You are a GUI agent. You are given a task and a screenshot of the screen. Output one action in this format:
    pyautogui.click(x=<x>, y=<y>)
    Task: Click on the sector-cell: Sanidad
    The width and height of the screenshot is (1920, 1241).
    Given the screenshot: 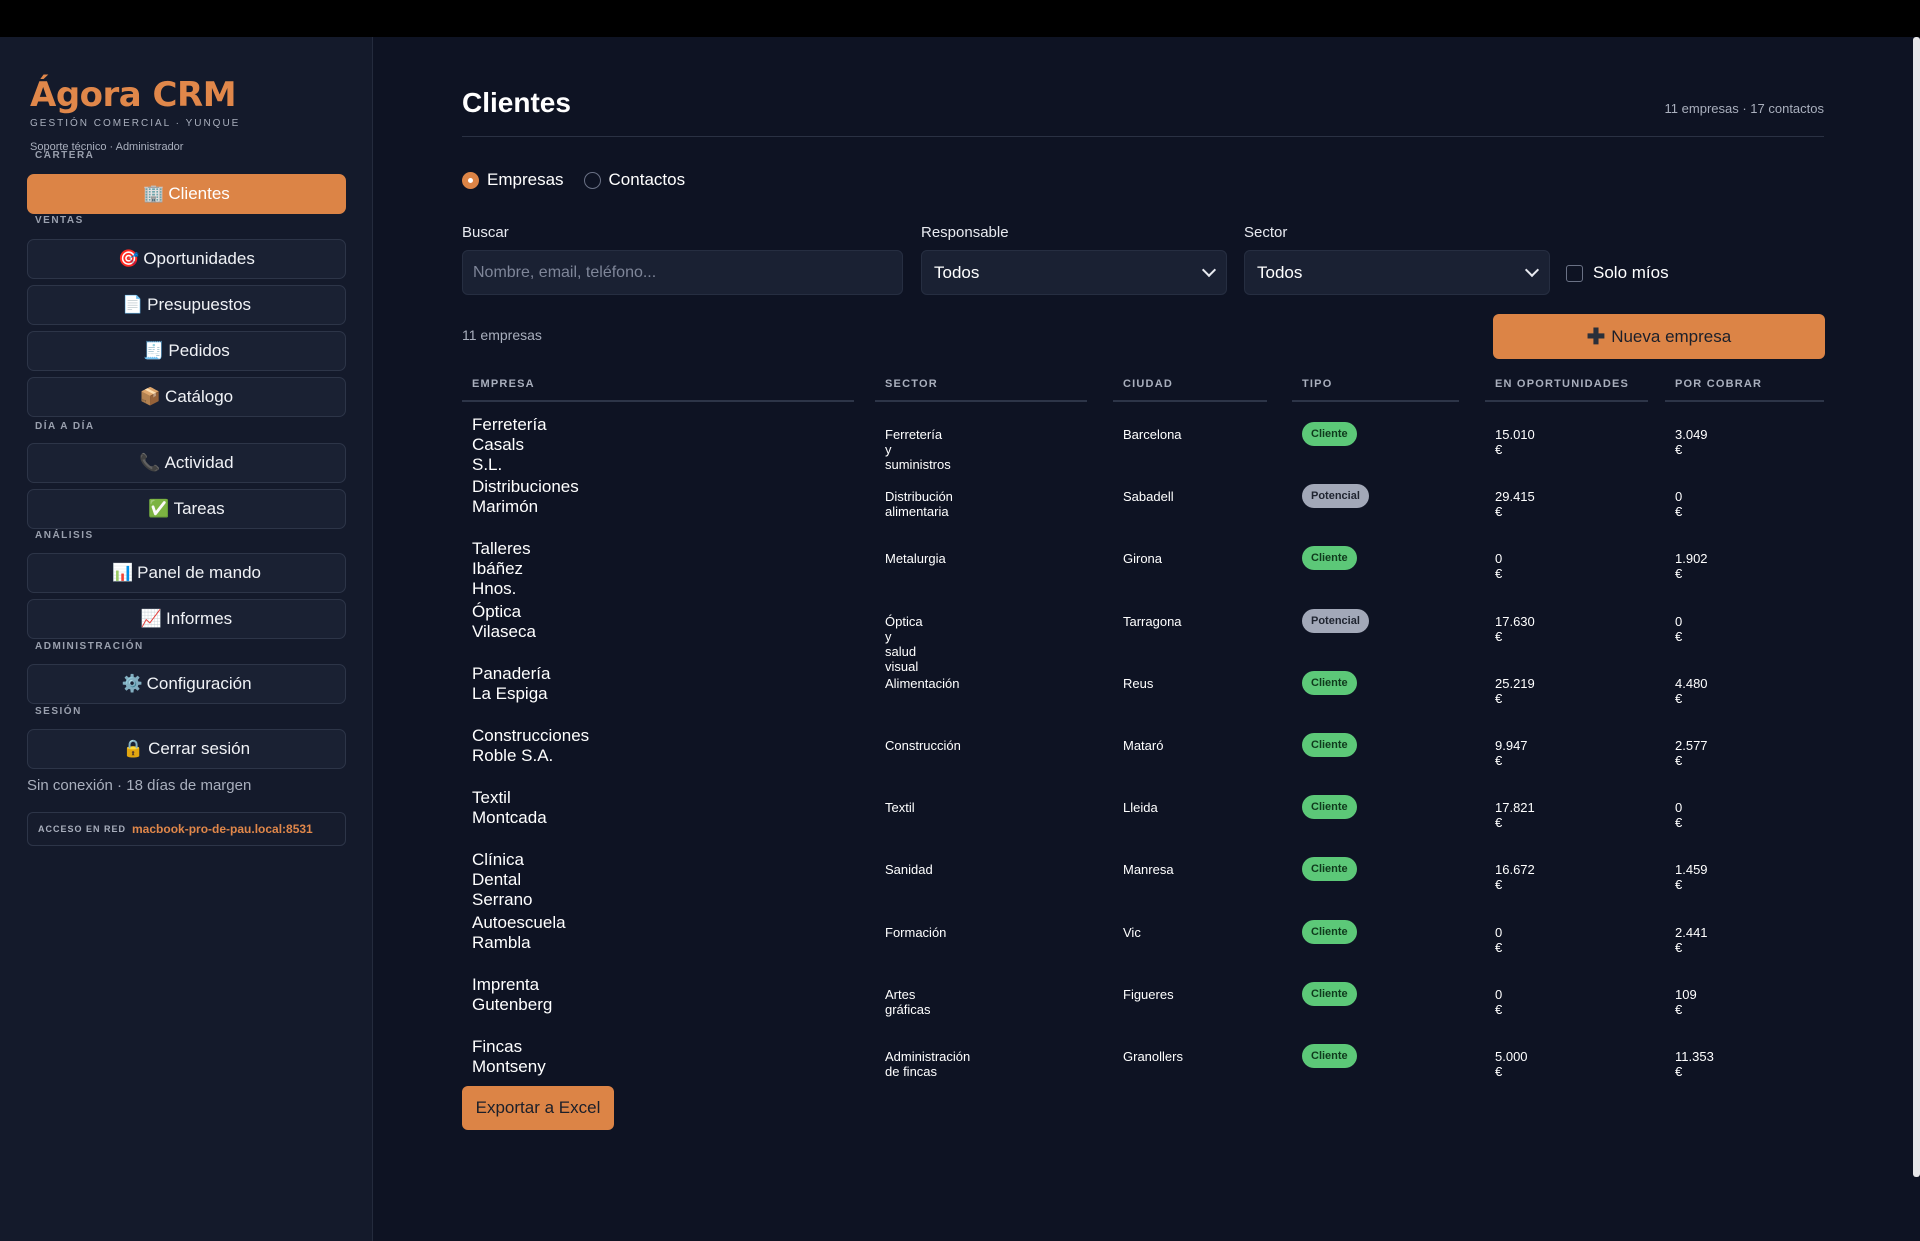 What is the action you would take?
    pyautogui.click(x=909, y=870)
    